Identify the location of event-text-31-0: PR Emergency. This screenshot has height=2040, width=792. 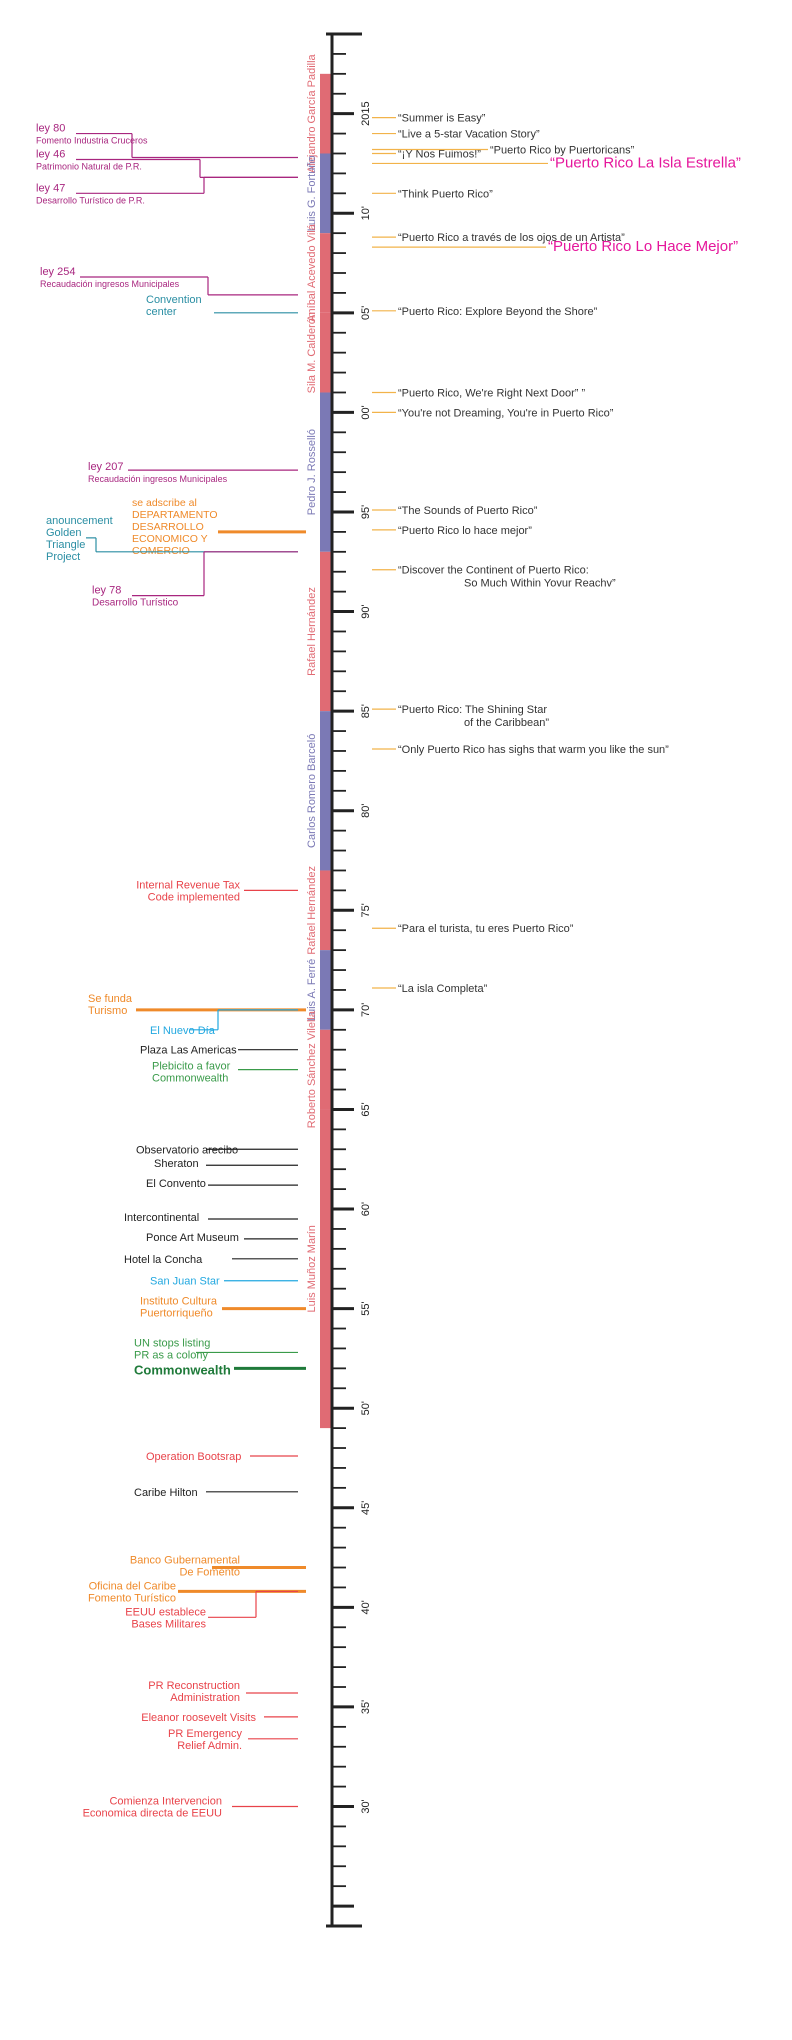
(205, 1734).